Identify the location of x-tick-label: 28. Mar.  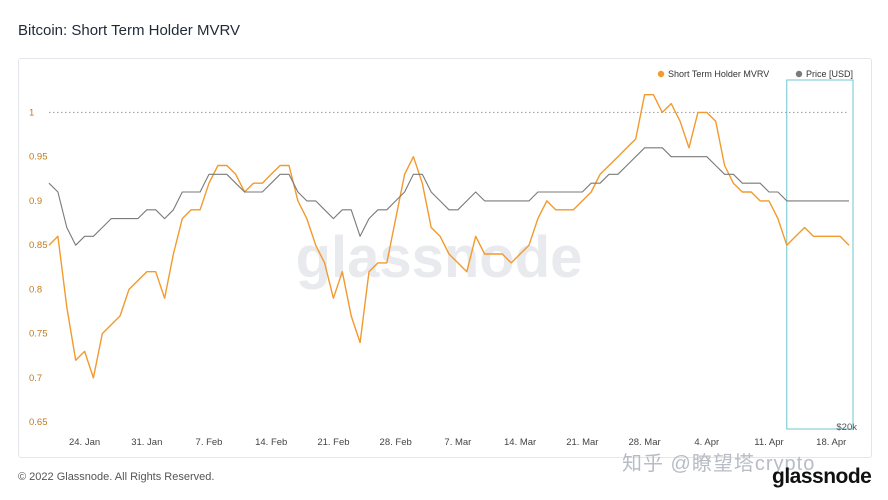
(644, 442).